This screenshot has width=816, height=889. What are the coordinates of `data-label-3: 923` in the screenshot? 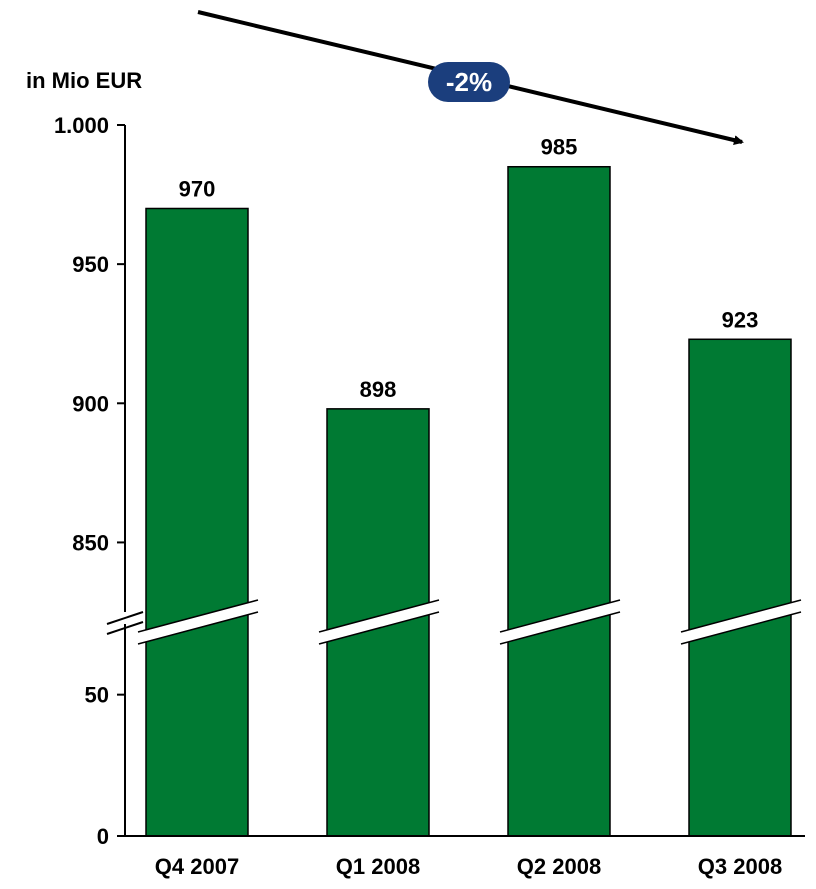 It's located at (740, 319).